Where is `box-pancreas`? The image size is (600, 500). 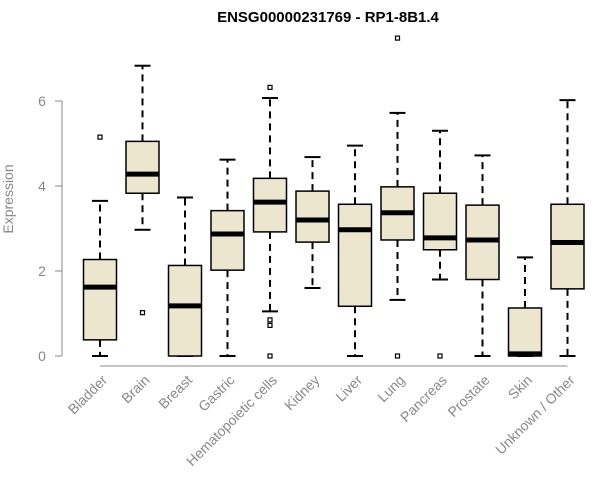 box-pancreas is located at coordinates (440, 244).